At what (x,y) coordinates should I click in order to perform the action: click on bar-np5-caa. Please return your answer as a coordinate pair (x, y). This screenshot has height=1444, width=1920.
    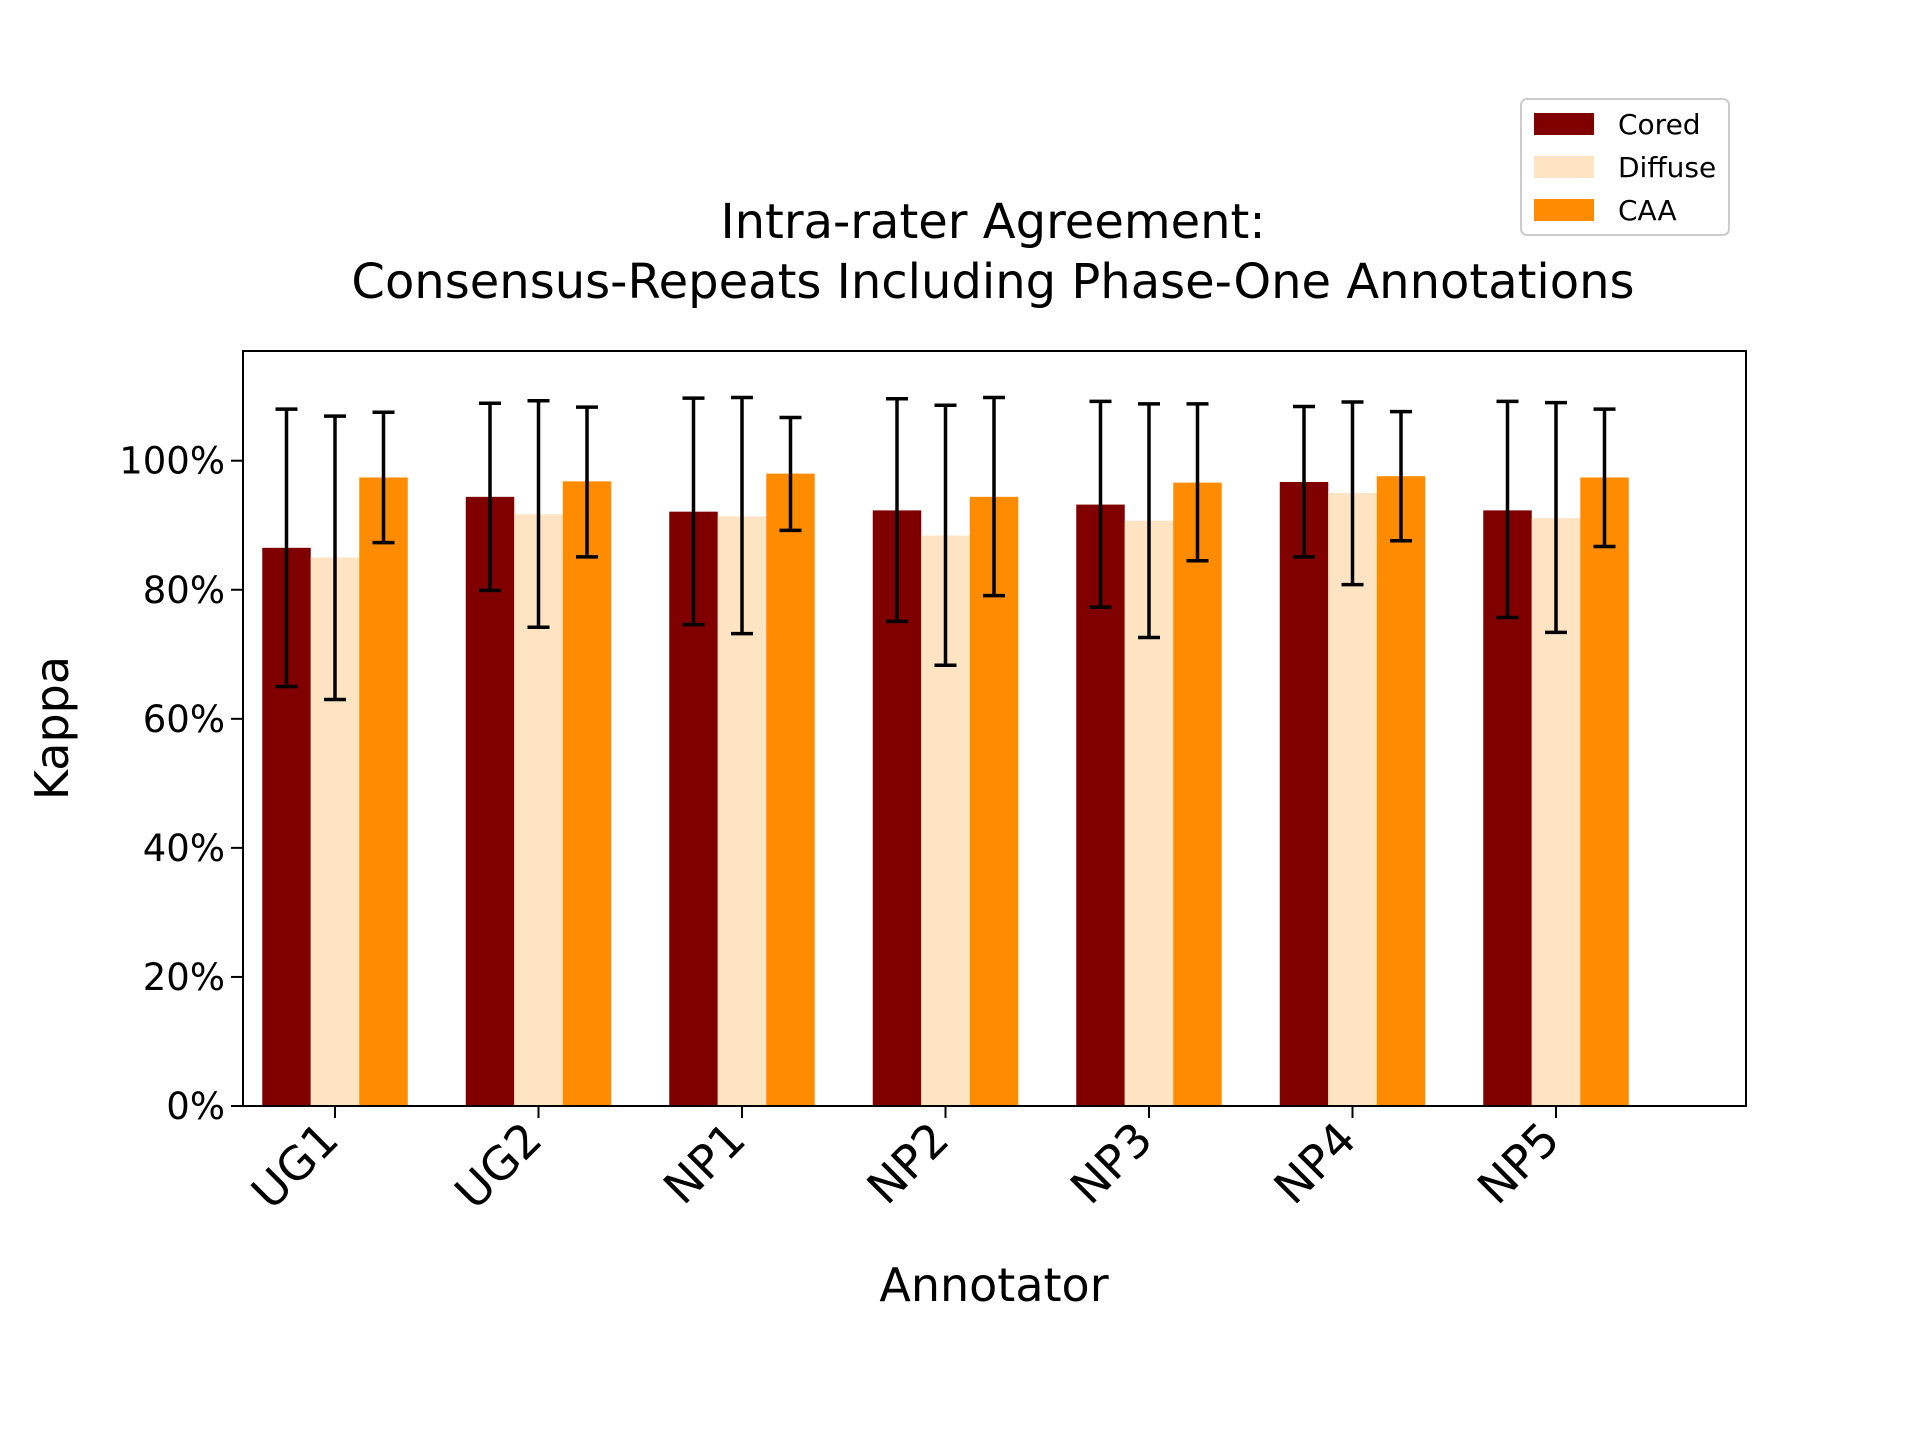
    Looking at the image, I should click on (1604, 791).